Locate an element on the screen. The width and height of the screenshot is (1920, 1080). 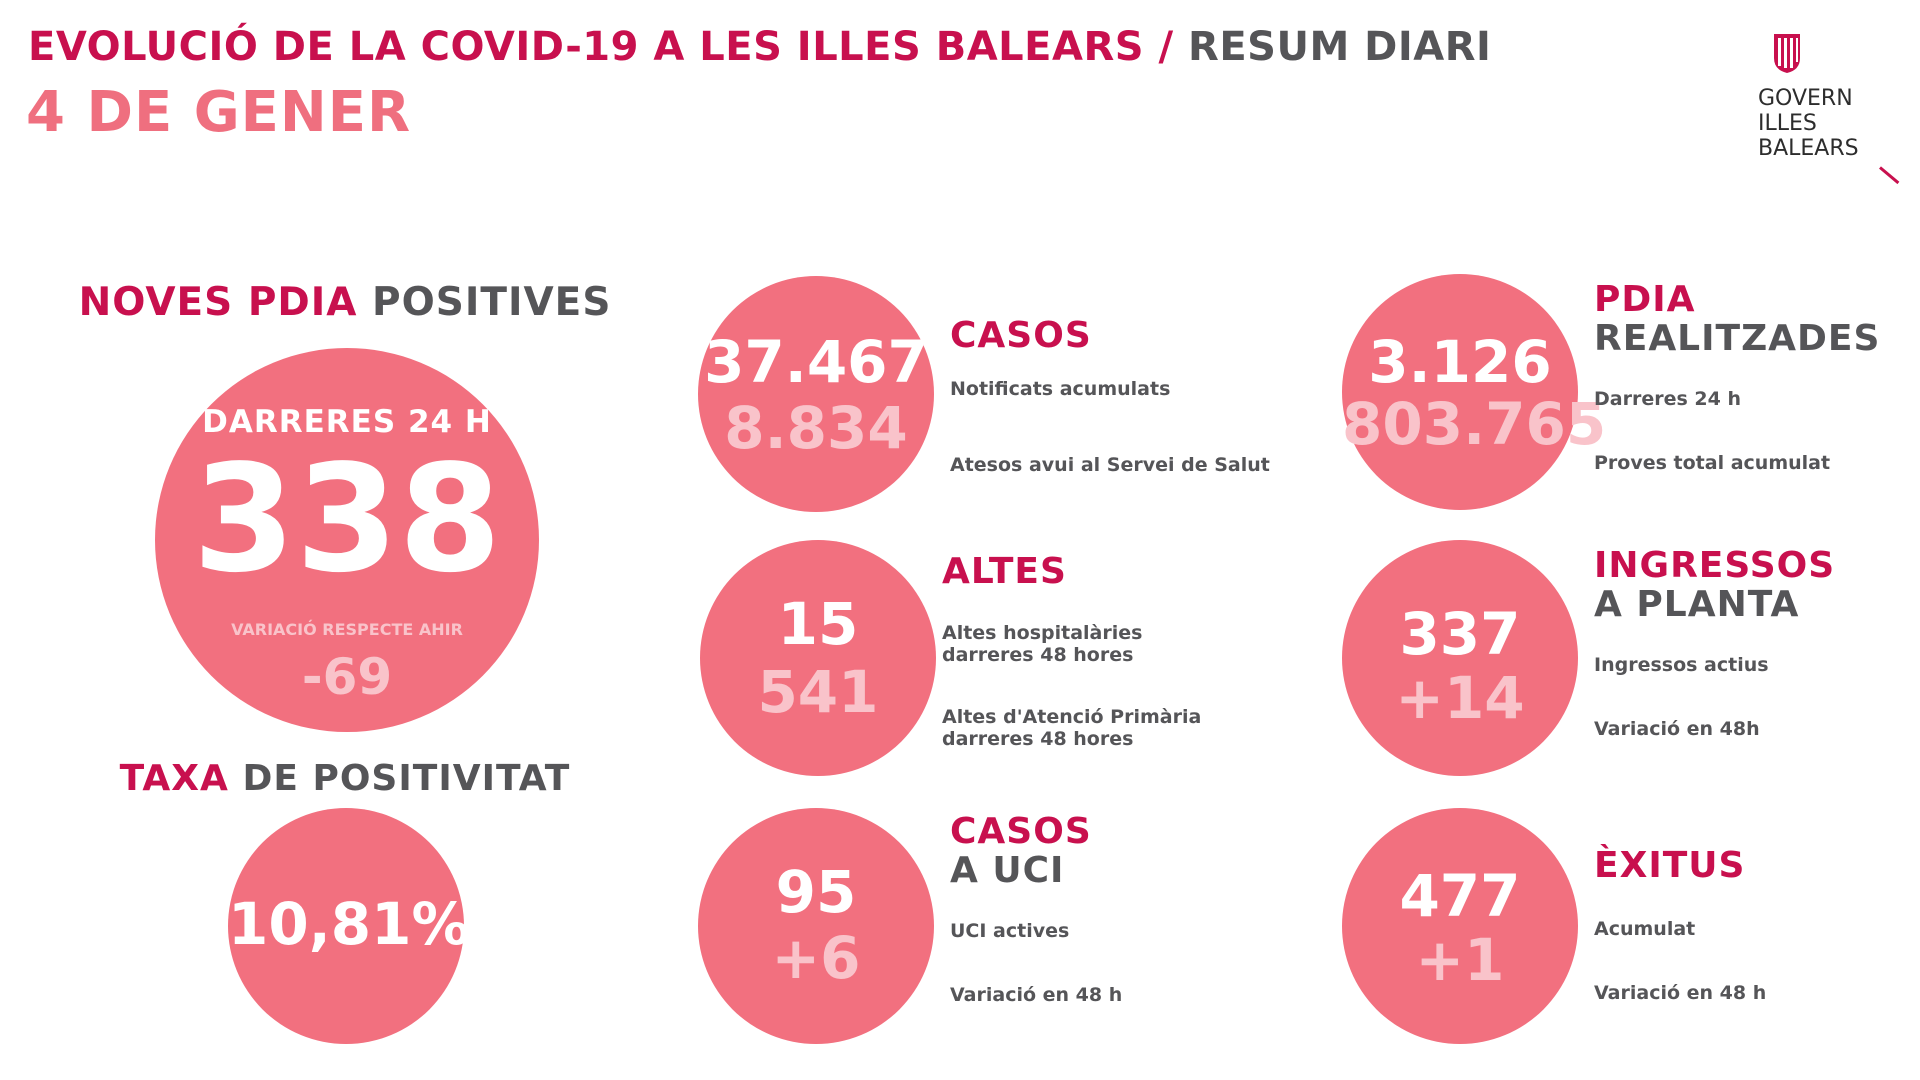
taxa-title-accent: TAXA is located at coordinates (174, 778).